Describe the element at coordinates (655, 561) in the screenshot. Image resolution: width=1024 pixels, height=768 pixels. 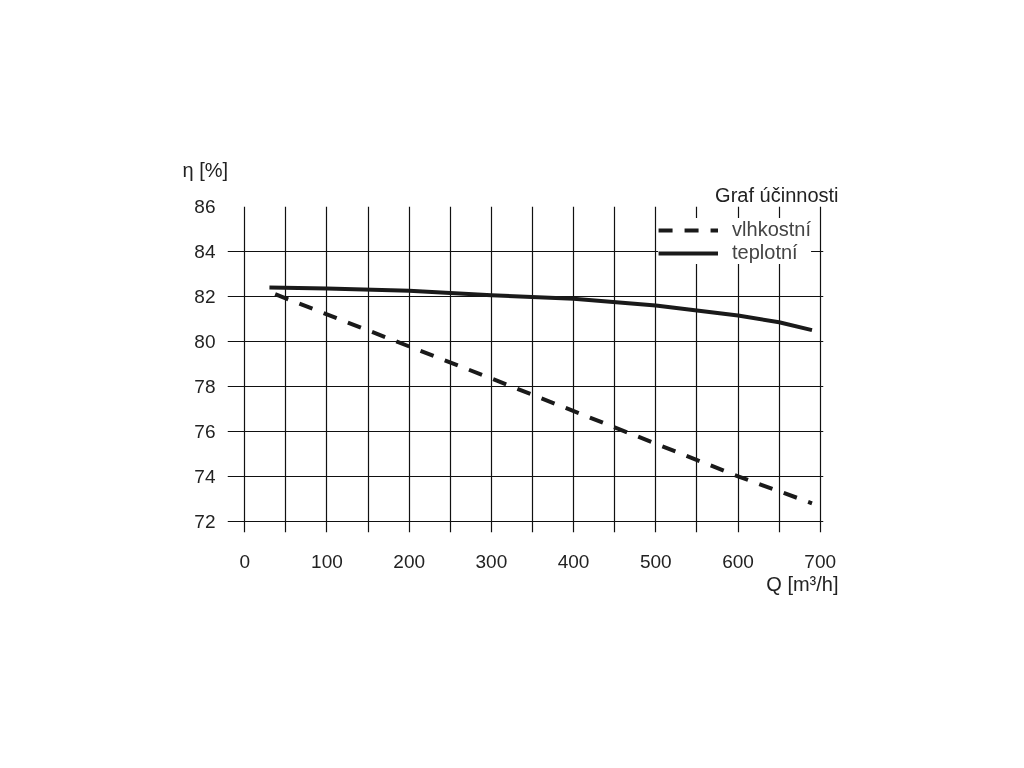
I see `x-tick-label: 500` at that location.